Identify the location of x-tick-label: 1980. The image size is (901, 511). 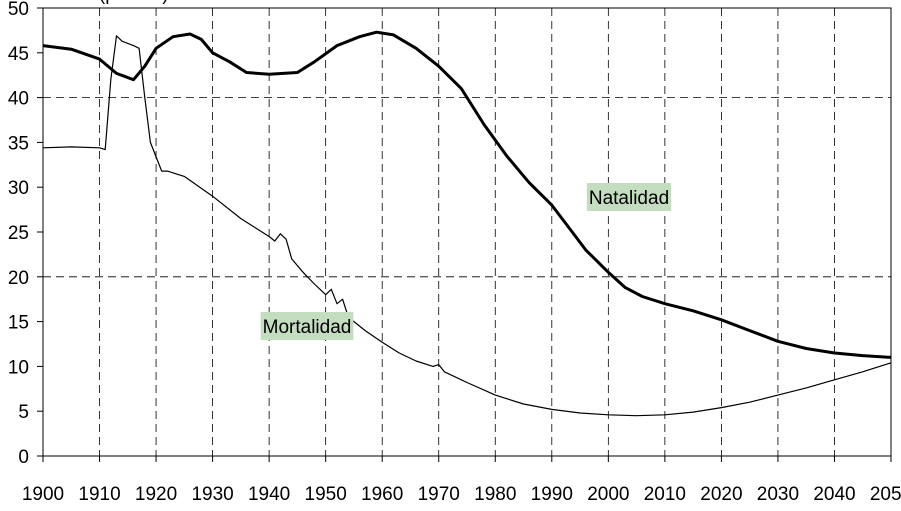
(495, 494).